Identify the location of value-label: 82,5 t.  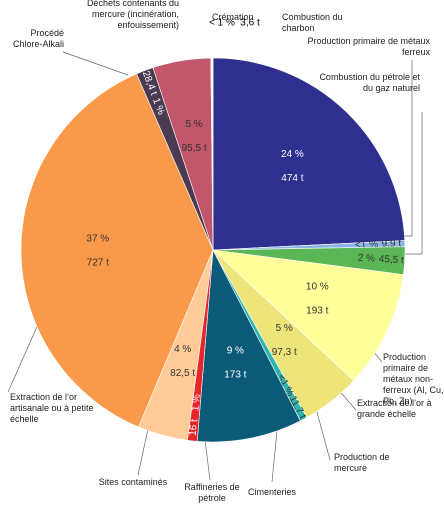
(182, 373).